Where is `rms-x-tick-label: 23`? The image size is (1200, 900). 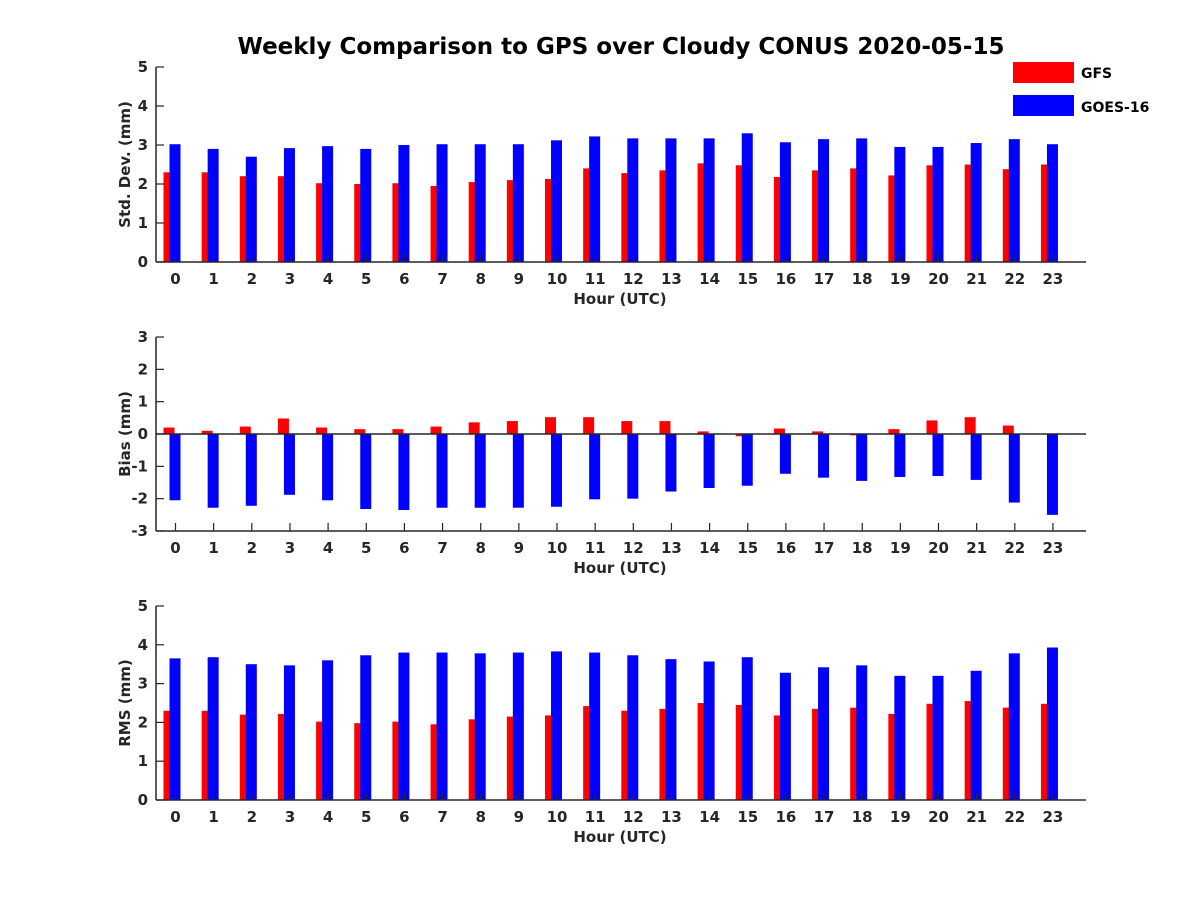 rms-x-tick-label: 23 is located at coordinates (1053, 817).